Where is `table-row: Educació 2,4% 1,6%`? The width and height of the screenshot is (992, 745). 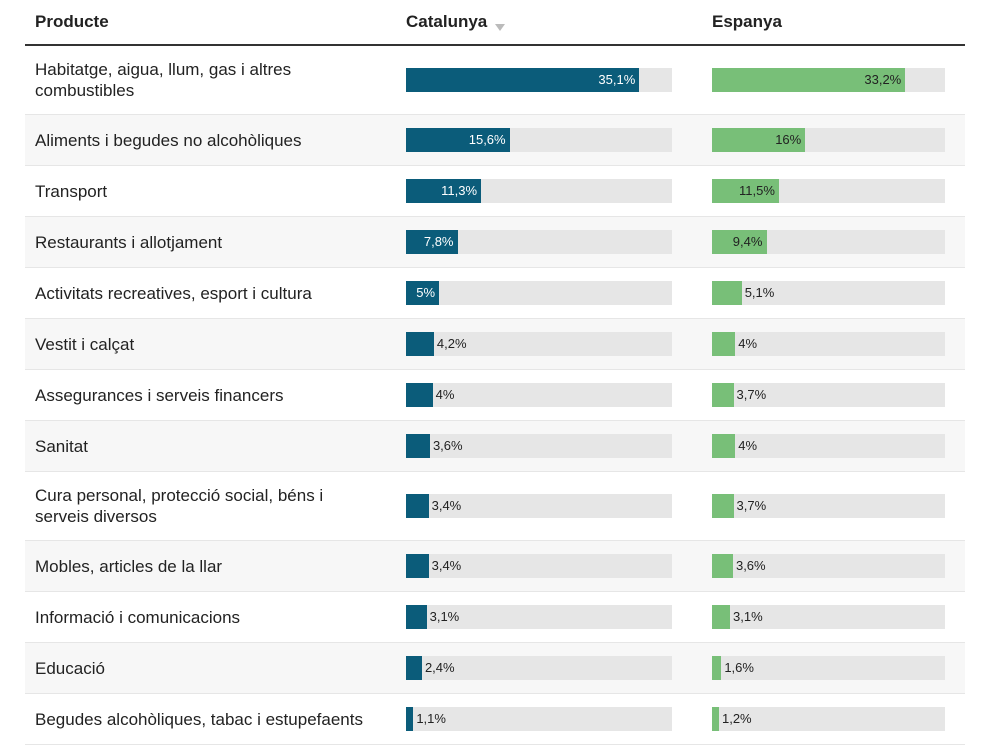 table-row: Educació 2,4% 1,6% is located at coordinates (495, 668).